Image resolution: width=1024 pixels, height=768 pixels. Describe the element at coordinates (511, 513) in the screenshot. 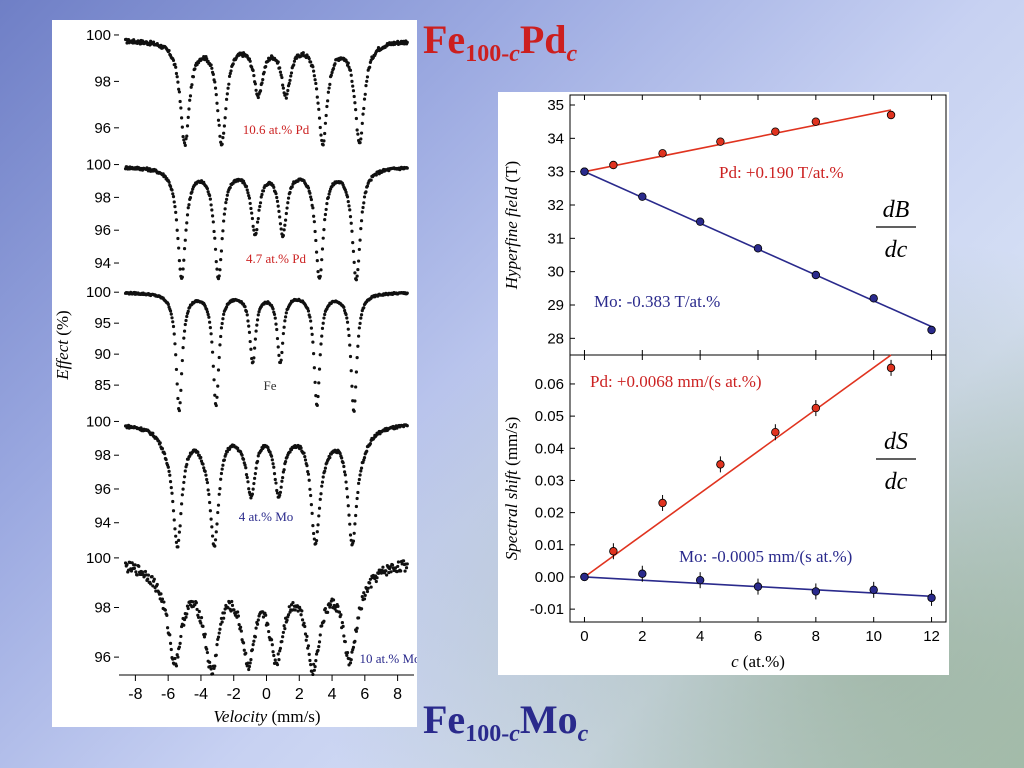

I see `axis-label-var: Spectral shift` at that location.